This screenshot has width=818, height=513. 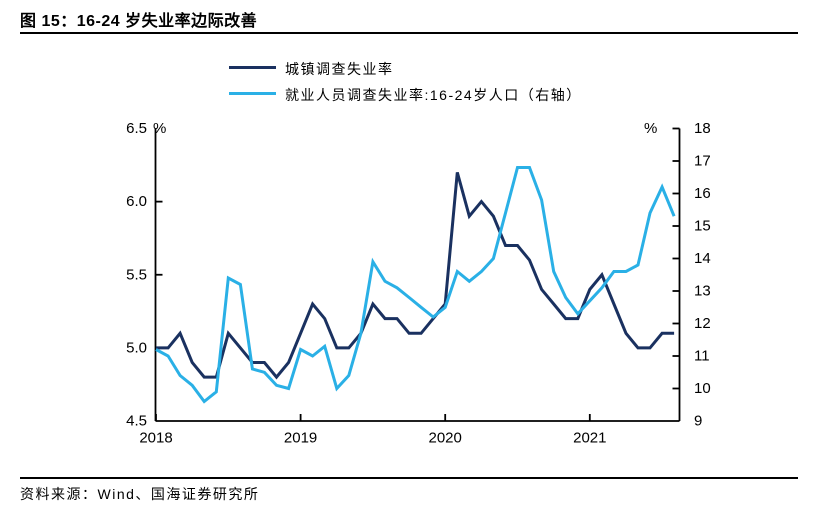 I want to click on legend-swatch-youth, so click(x=252, y=93).